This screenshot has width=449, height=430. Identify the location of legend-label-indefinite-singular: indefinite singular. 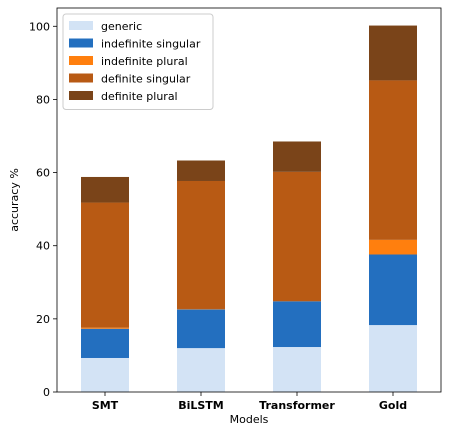
(151, 44).